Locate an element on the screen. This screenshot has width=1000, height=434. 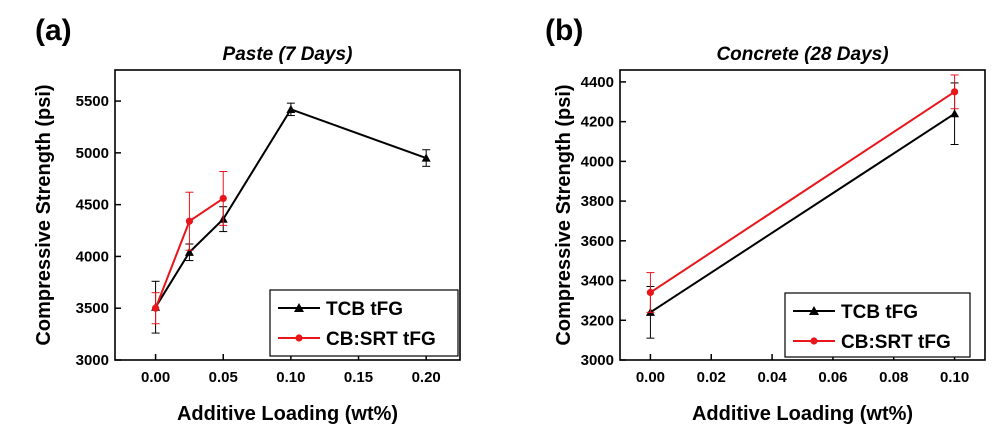
x-tick-label: 0.06 is located at coordinates (832, 377).